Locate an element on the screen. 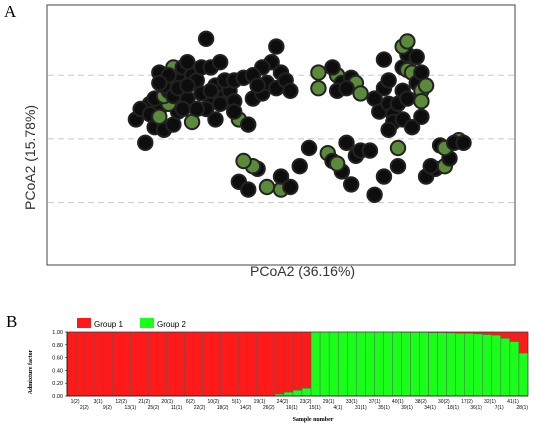 The height and width of the screenshot is (427, 550). panel-b-letter: B is located at coordinates (12, 321).